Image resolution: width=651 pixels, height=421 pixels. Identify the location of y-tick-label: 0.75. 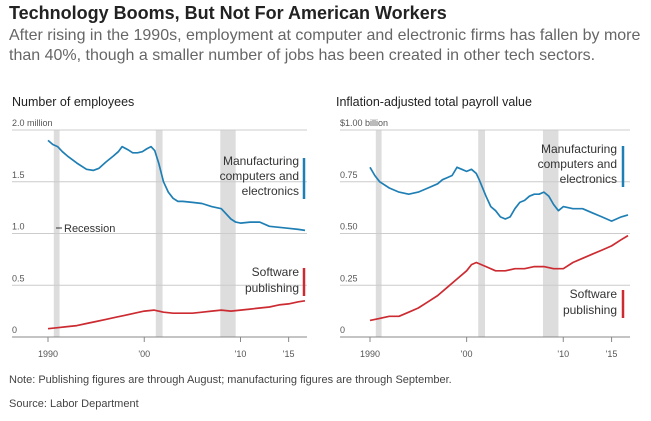
(349, 175).